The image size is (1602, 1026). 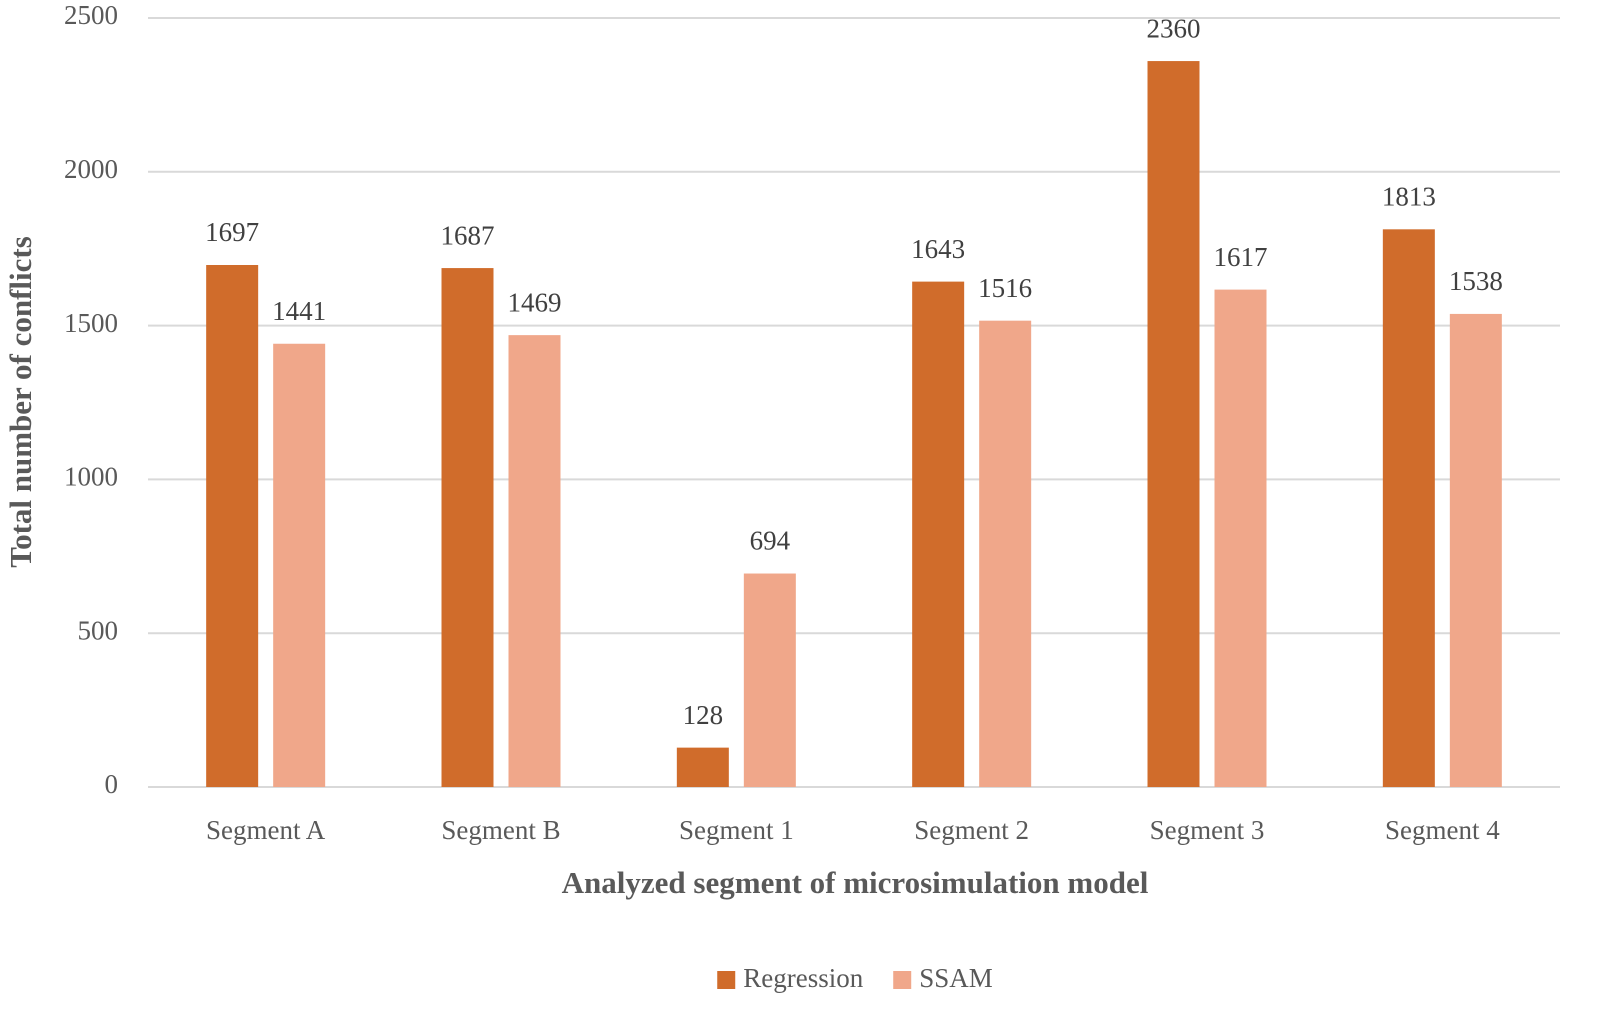 What do you see at coordinates (266, 830) in the screenshot?
I see `x-tick-label: Segment A` at bounding box center [266, 830].